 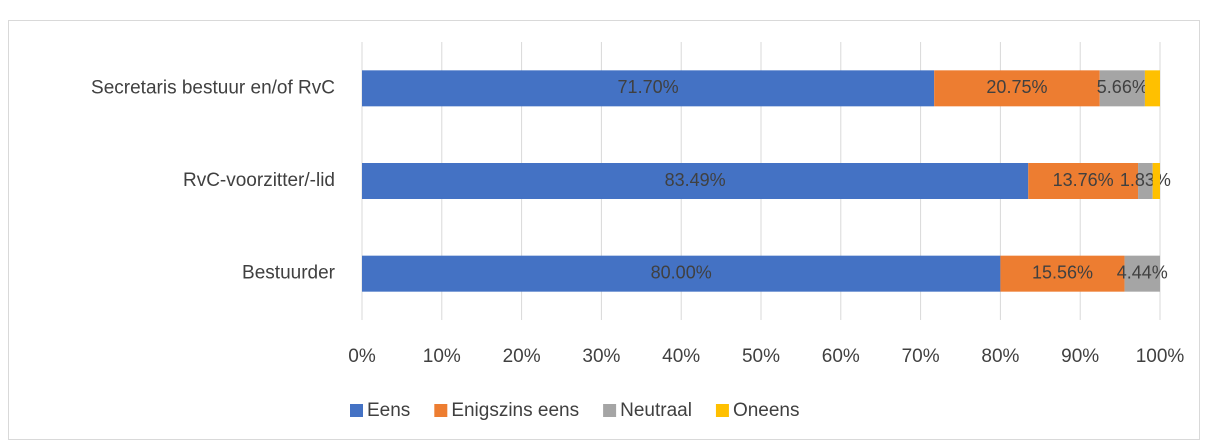 What do you see at coordinates (681, 356) in the screenshot?
I see `x-tick-label: 40%` at bounding box center [681, 356].